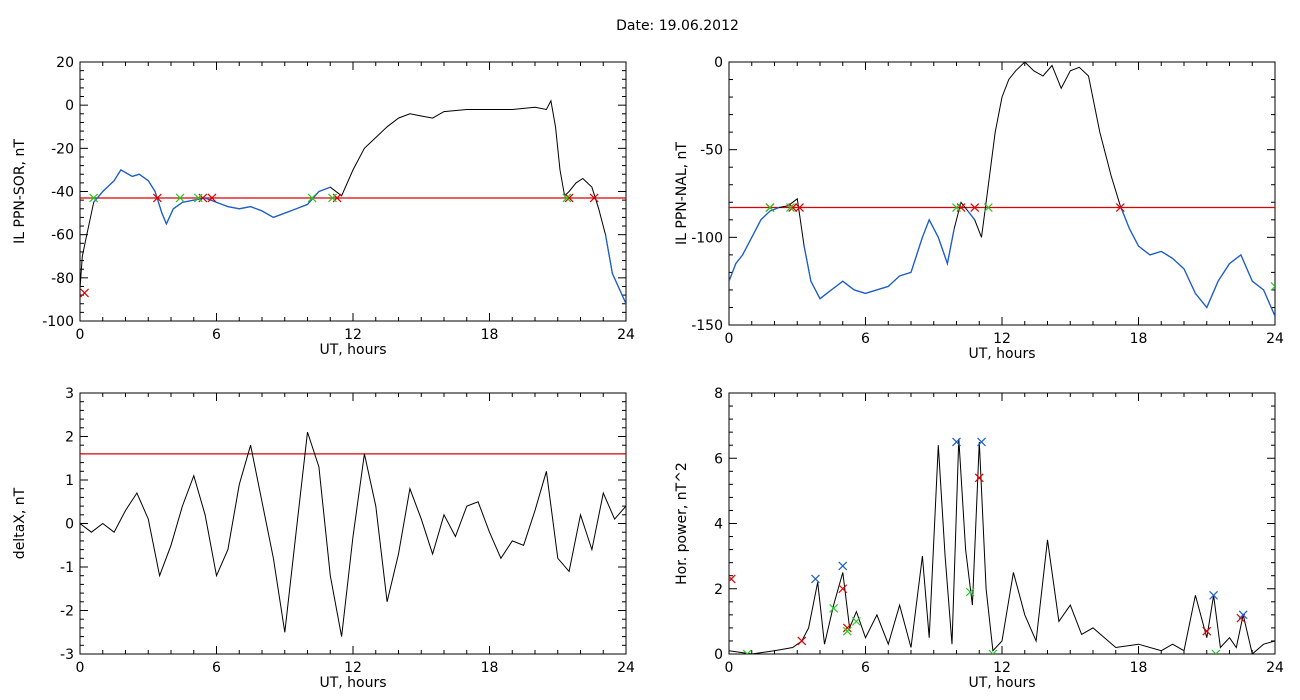 This screenshot has width=1300, height=700. Describe the element at coordinates (682, 523) in the screenshot. I see `y-axis-label: Hor. power, nT^2` at that location.